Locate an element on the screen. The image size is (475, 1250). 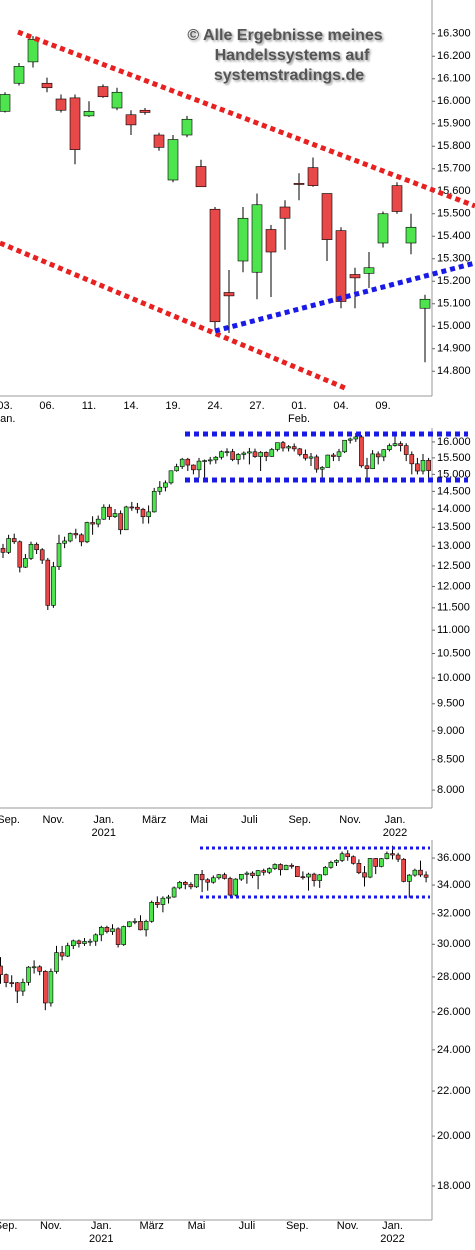
x-tick-label: 2021 is located at coordinates (104, 833).